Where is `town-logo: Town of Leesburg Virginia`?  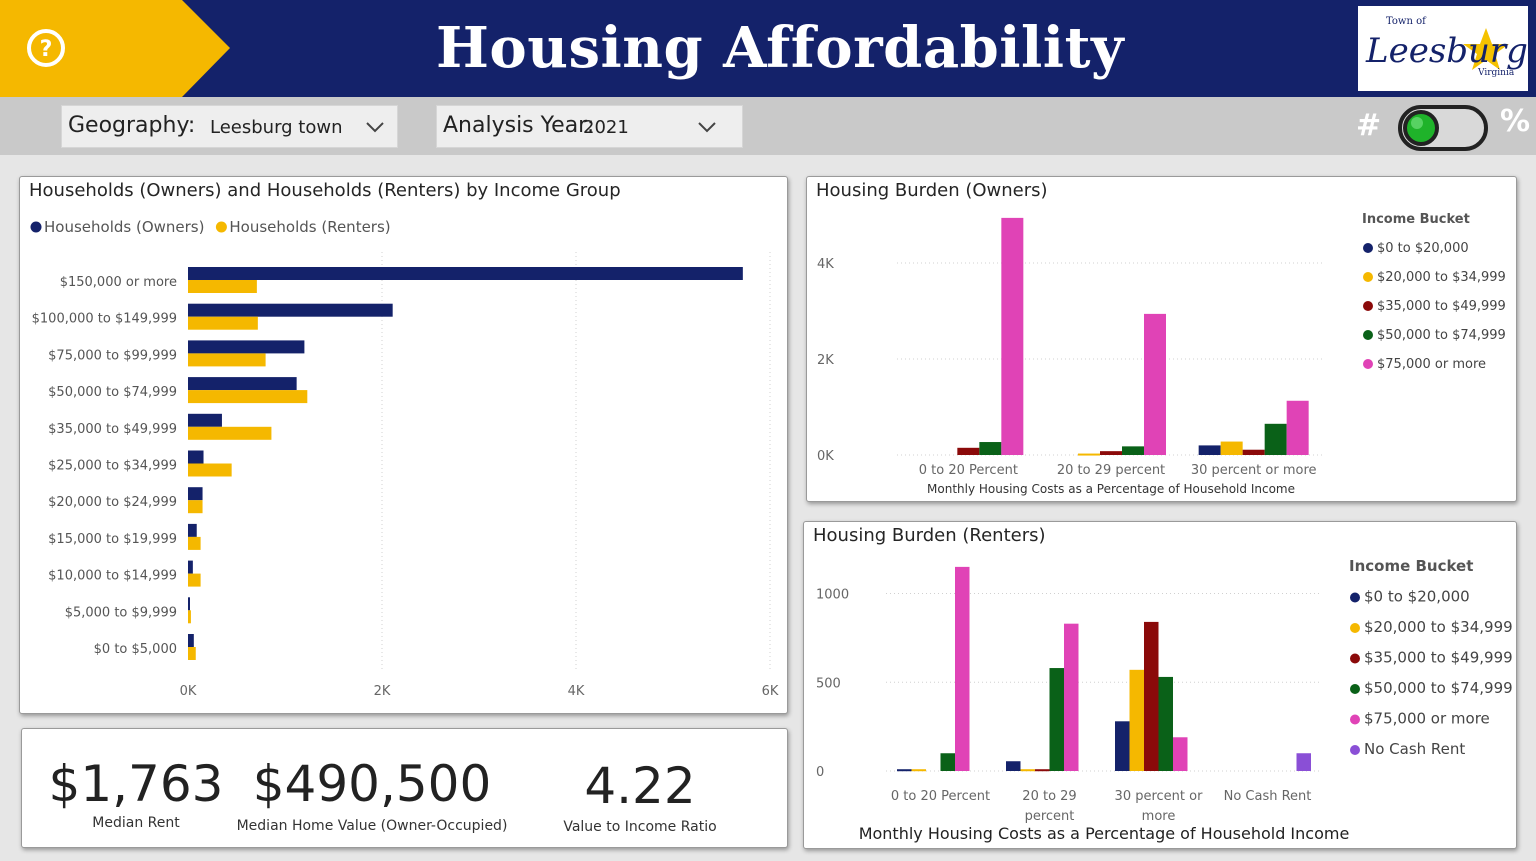 town-logo: Town of Leesburg Virginia is located at coordinates (1443, 48).